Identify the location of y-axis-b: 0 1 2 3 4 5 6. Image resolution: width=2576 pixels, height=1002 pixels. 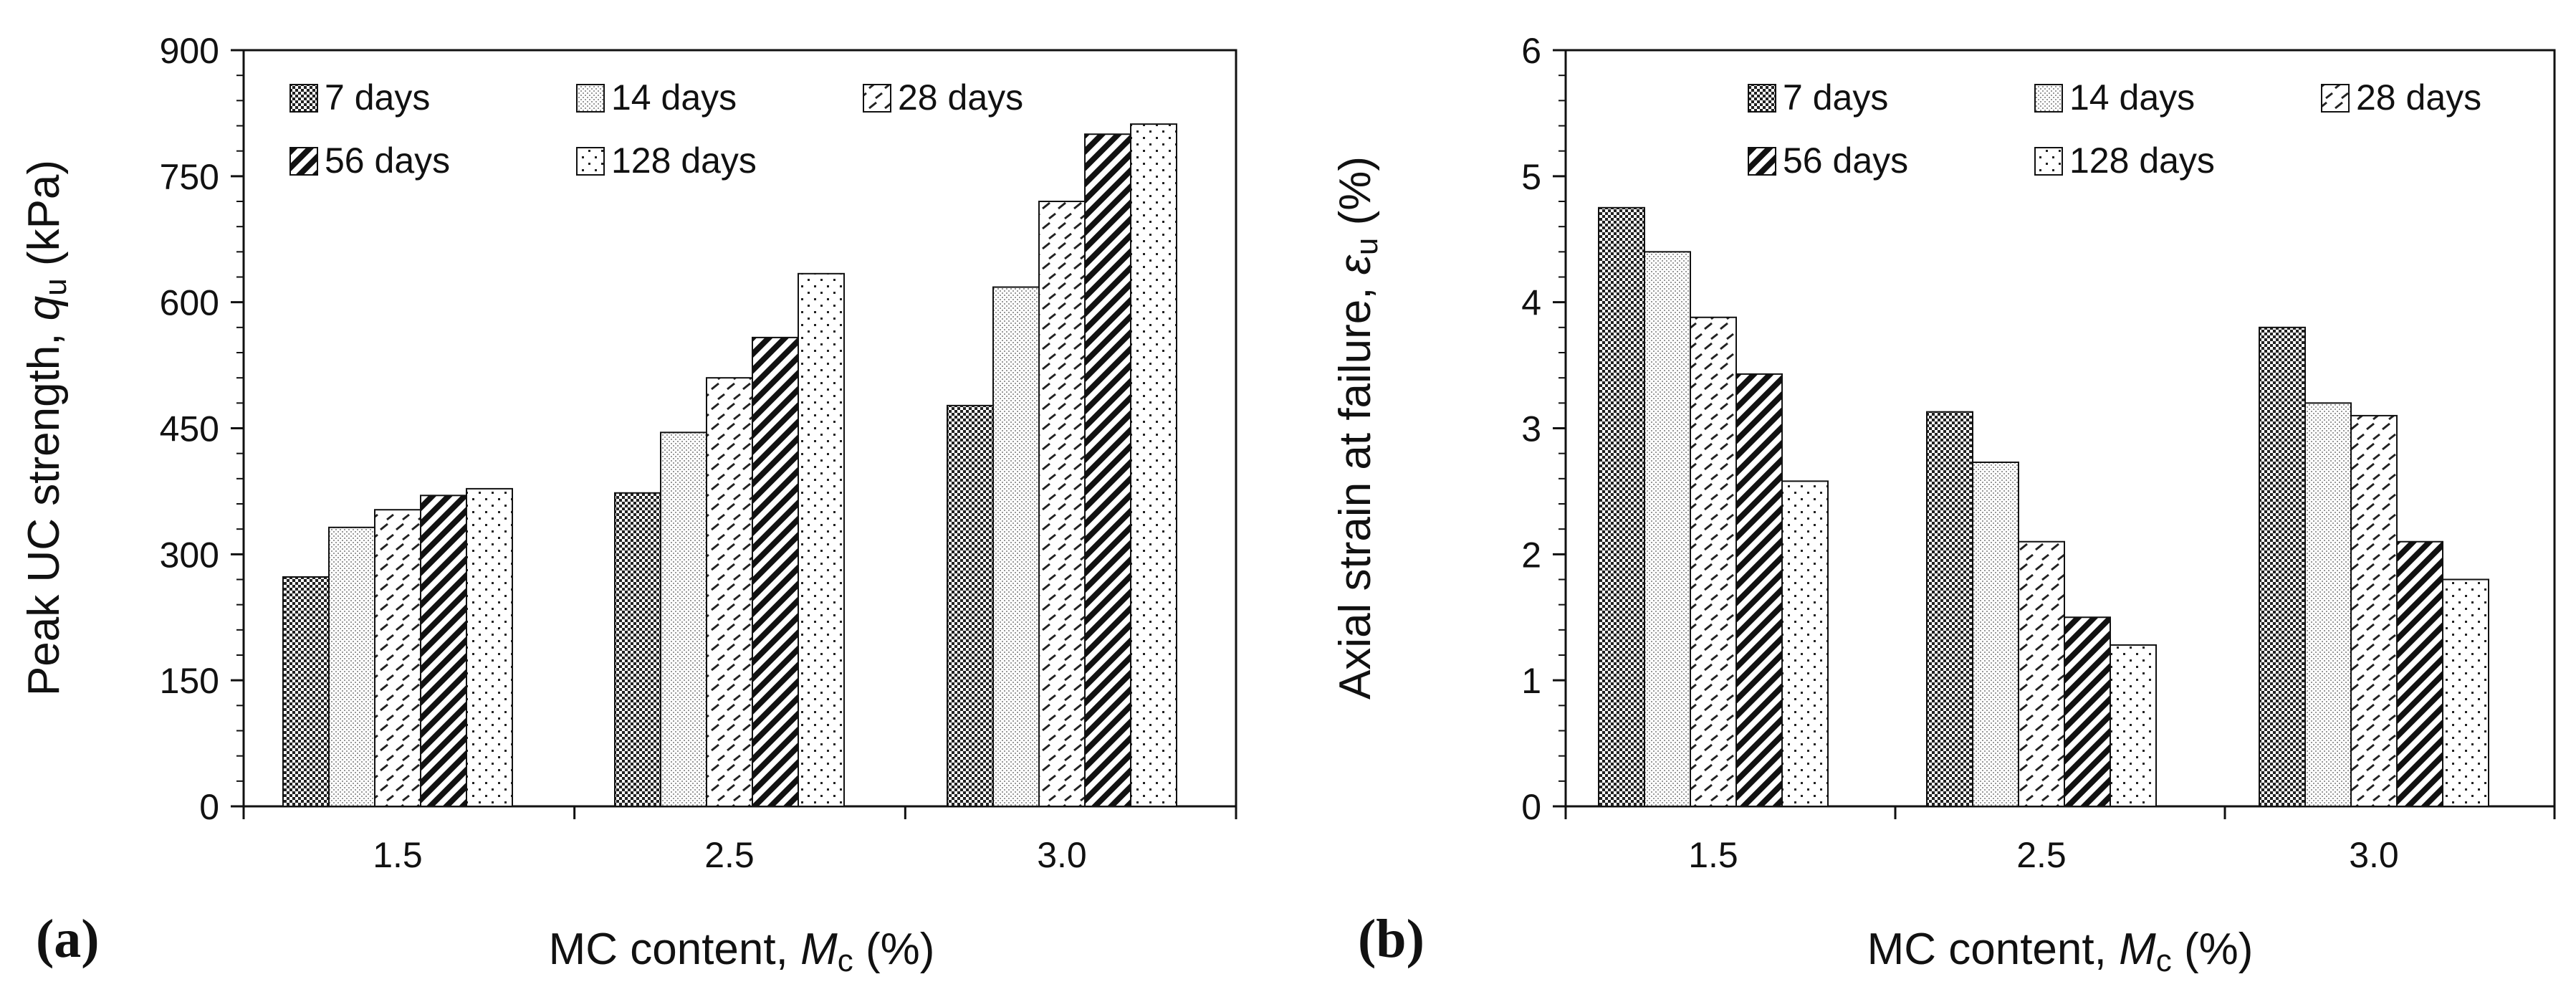
(1544, 429).